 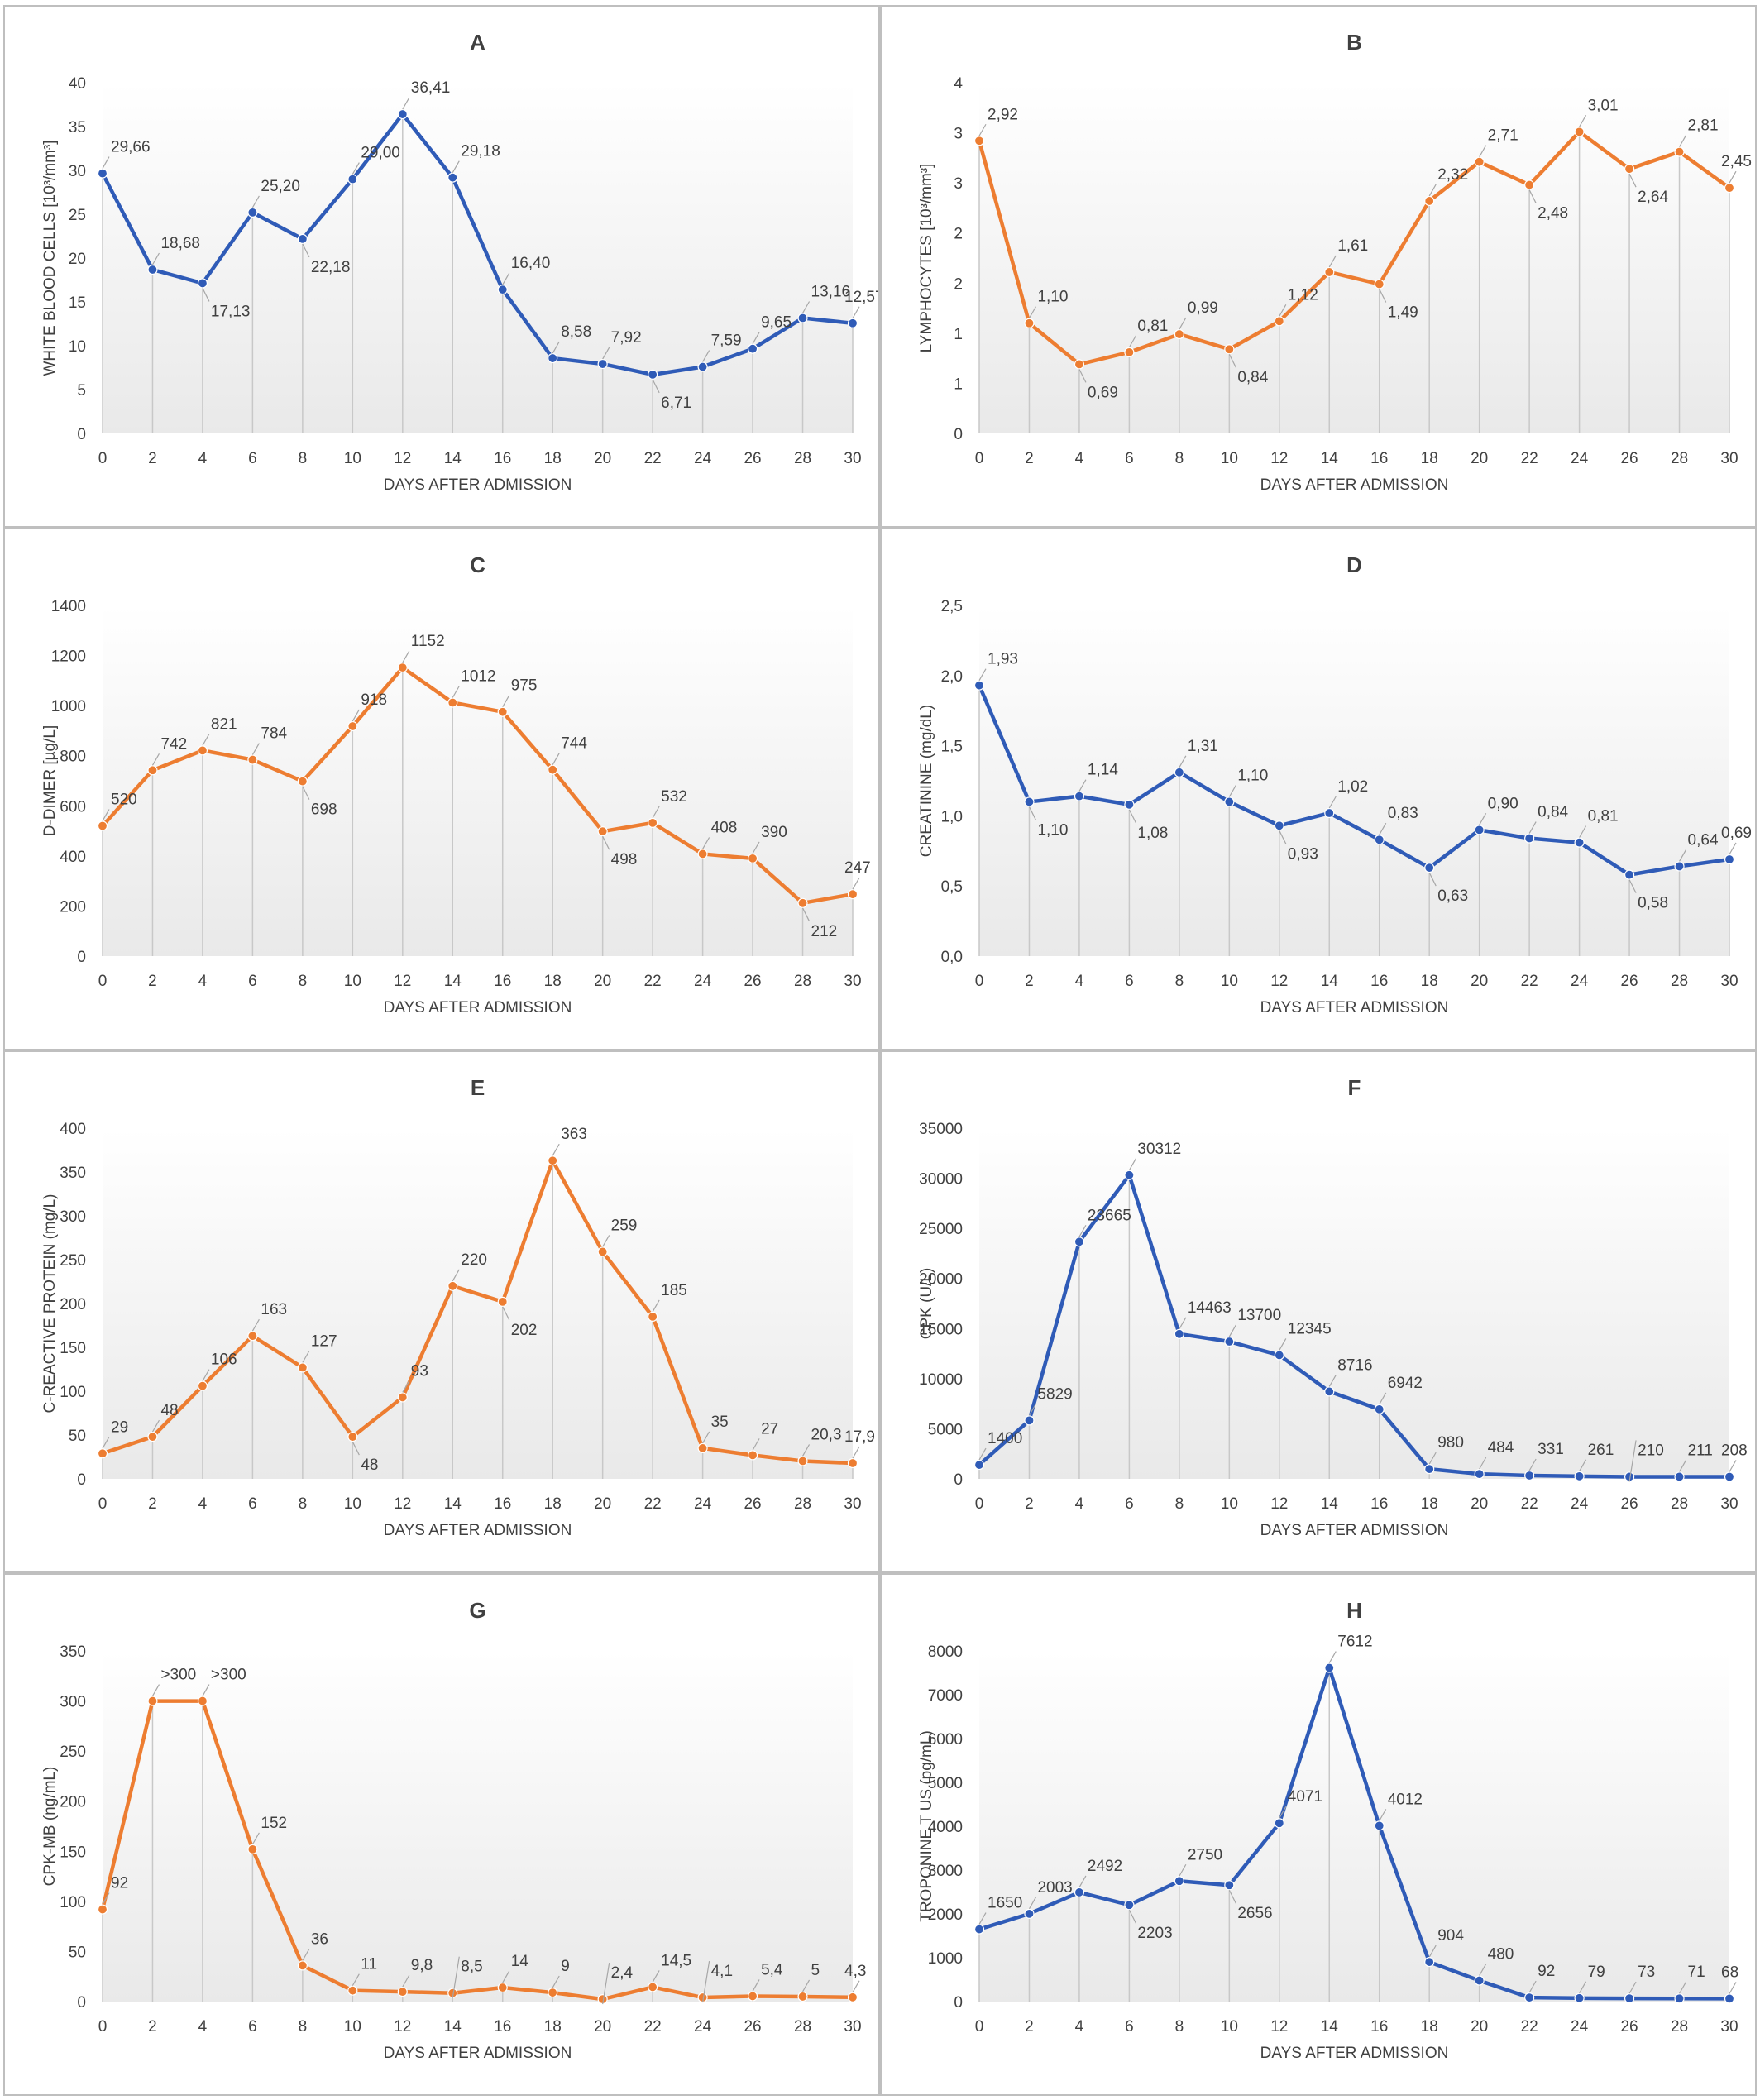 I want to click on data-label: 0,81, so click(x=1152, y=326).